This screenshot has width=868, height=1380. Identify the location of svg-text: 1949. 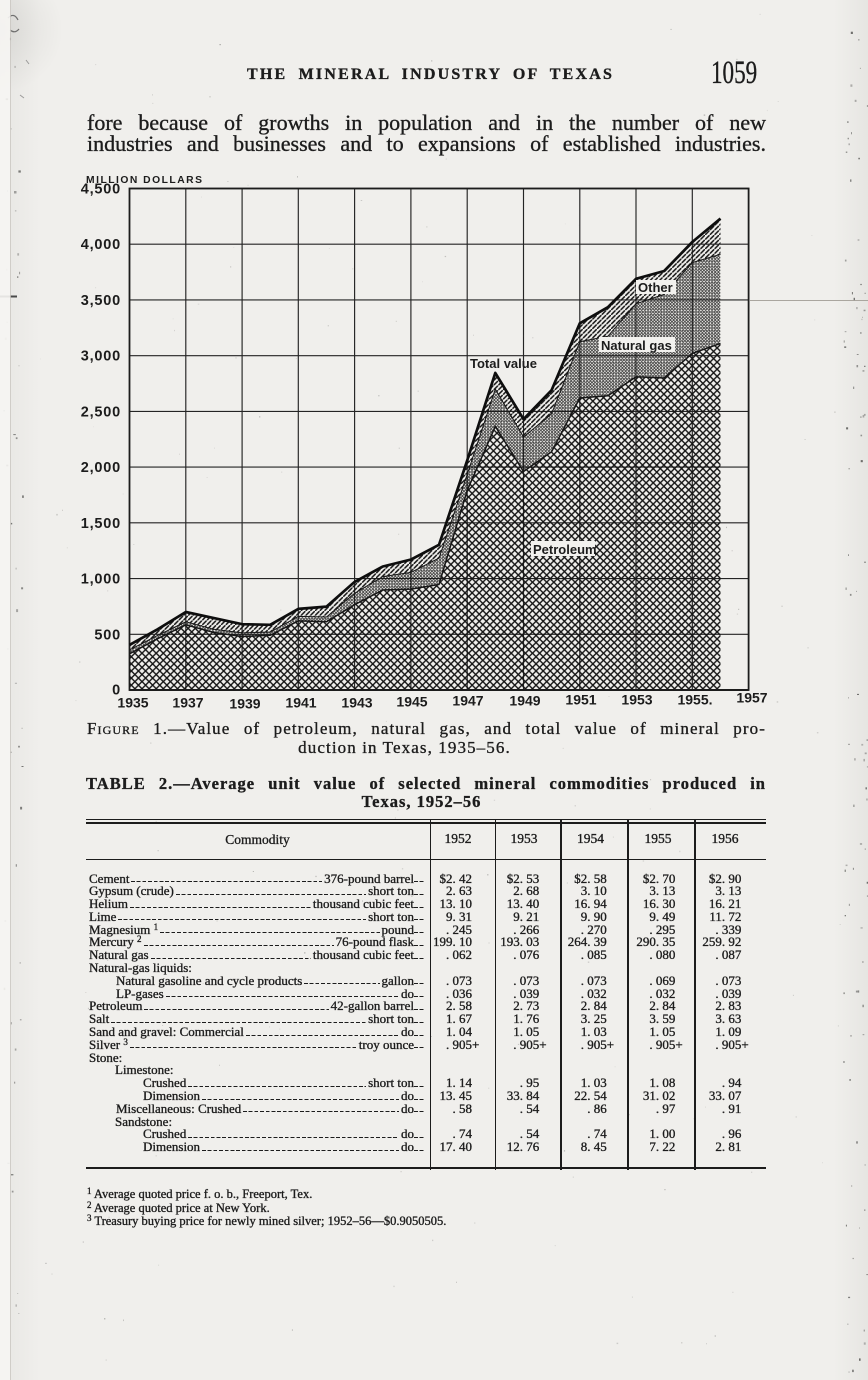
(524, 701).